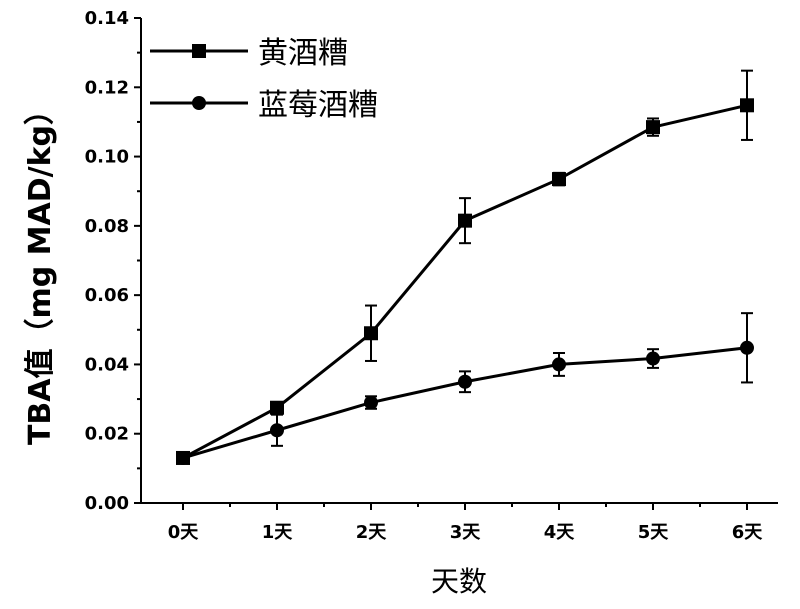 The image size is (800, 609). Describe the element at coordinates (107, 18) in the screenshot. I see `y-tick-label: 0.14` at that location.